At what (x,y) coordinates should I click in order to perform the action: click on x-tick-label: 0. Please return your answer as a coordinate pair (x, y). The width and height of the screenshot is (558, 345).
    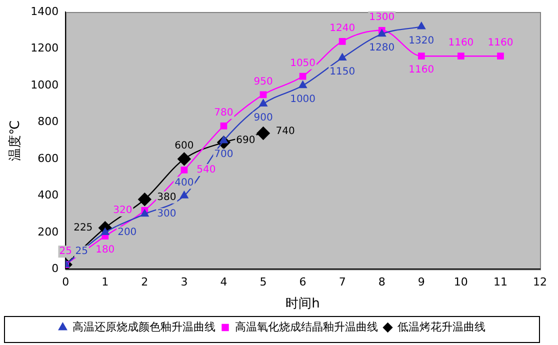
    Looking at the image, I should click on (66, 282).